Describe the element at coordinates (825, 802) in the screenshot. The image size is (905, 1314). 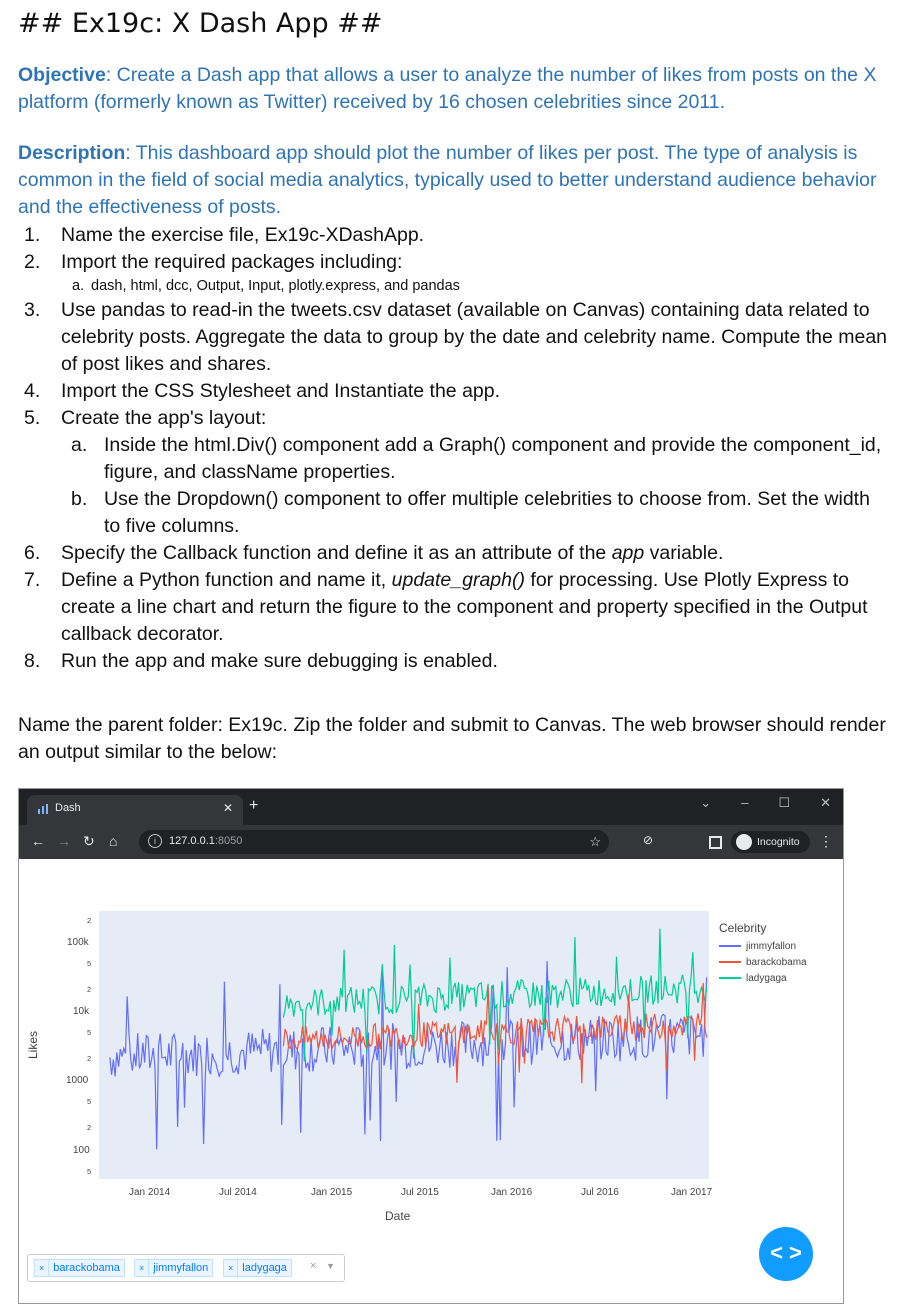
I see `close-window-icon: ✕` at that location.